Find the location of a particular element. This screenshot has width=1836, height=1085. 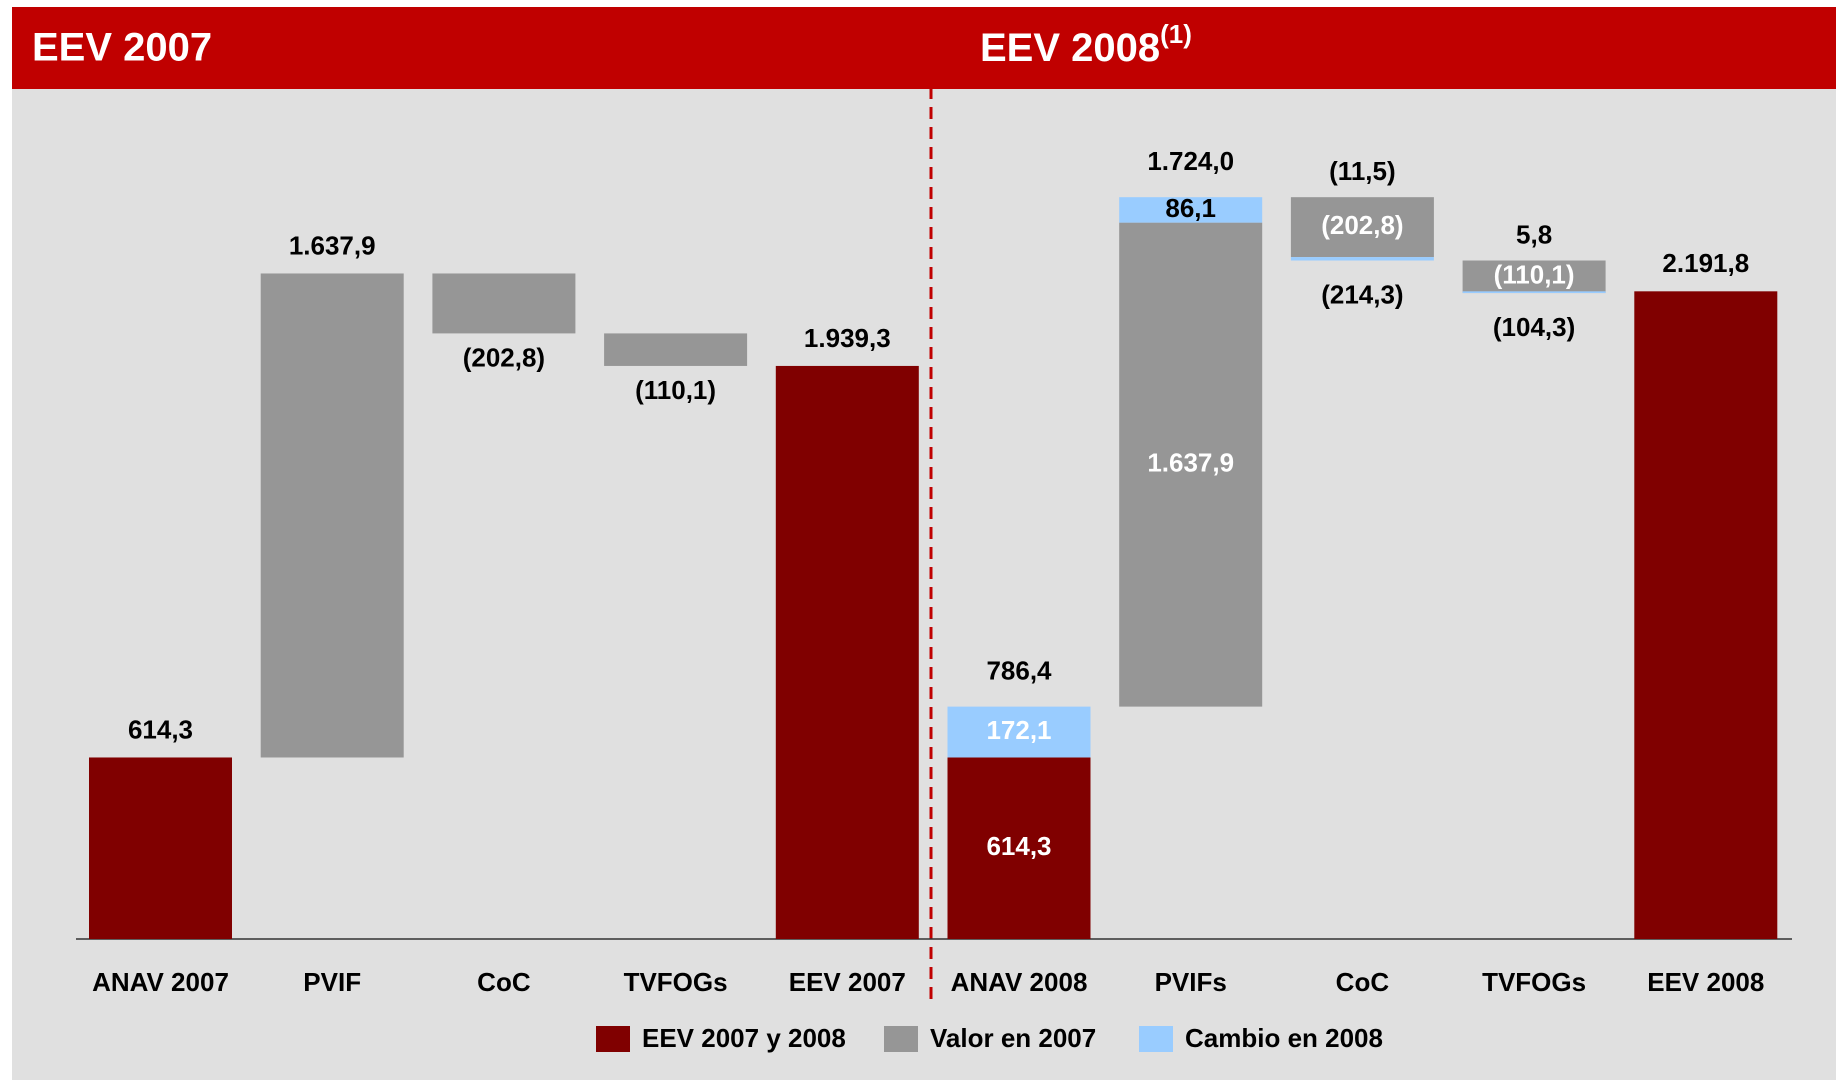

data-label: 86,1 is located at coordinates (1190, 208).